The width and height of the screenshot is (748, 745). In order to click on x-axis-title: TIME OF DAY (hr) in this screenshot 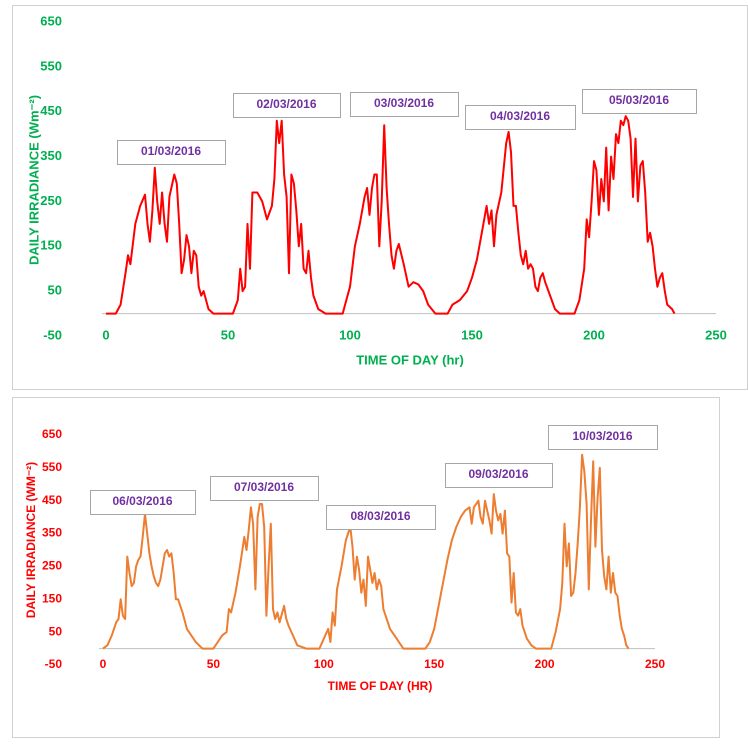, I will do `click(410, 359)`.